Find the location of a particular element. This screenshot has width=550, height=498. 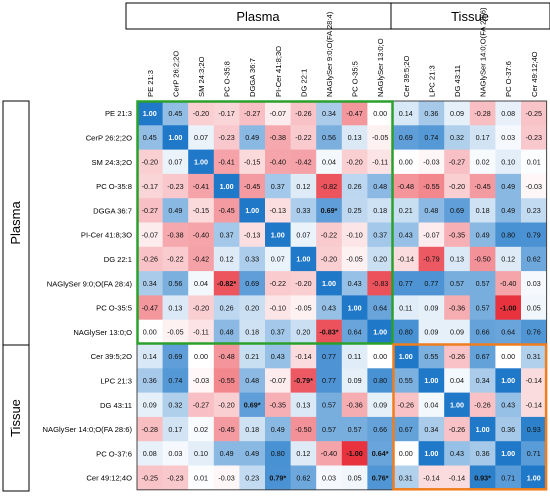

row-label: PC O-35:5 is located at coordinates (114, 308).